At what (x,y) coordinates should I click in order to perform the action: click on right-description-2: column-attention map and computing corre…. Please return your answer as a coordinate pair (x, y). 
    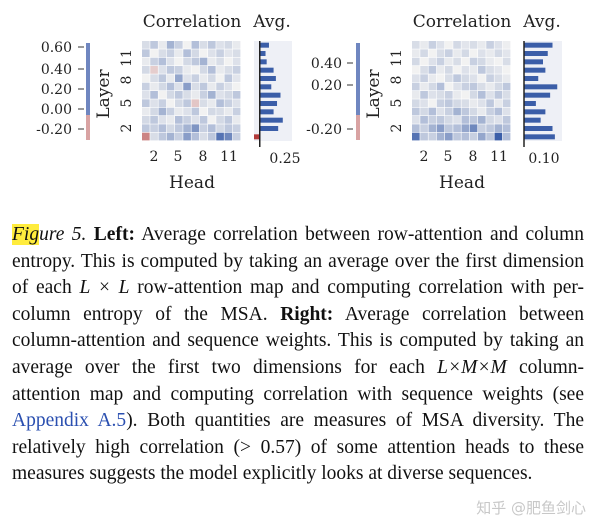
    Looking at the image, I should click on (298, 380).